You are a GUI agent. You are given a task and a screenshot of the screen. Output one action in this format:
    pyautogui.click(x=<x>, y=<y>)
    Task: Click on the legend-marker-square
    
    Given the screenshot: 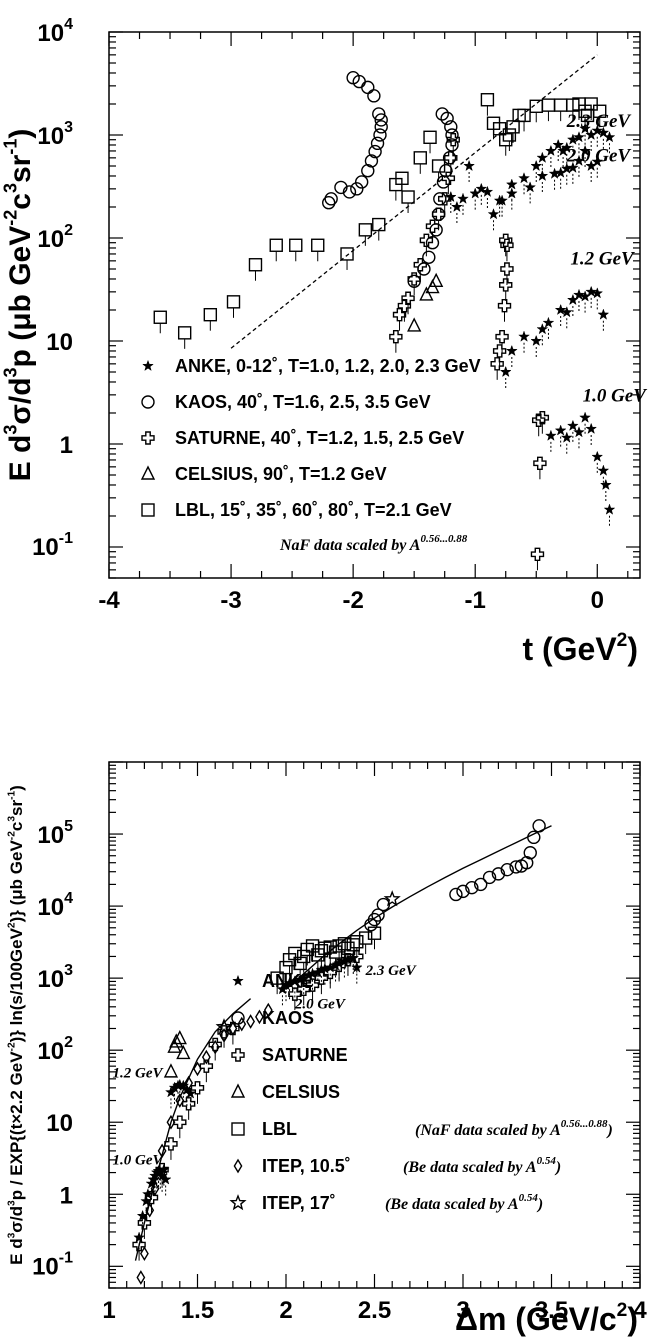 What is the action you would take?
    pyautogui.click(x=238, y=1129)
    